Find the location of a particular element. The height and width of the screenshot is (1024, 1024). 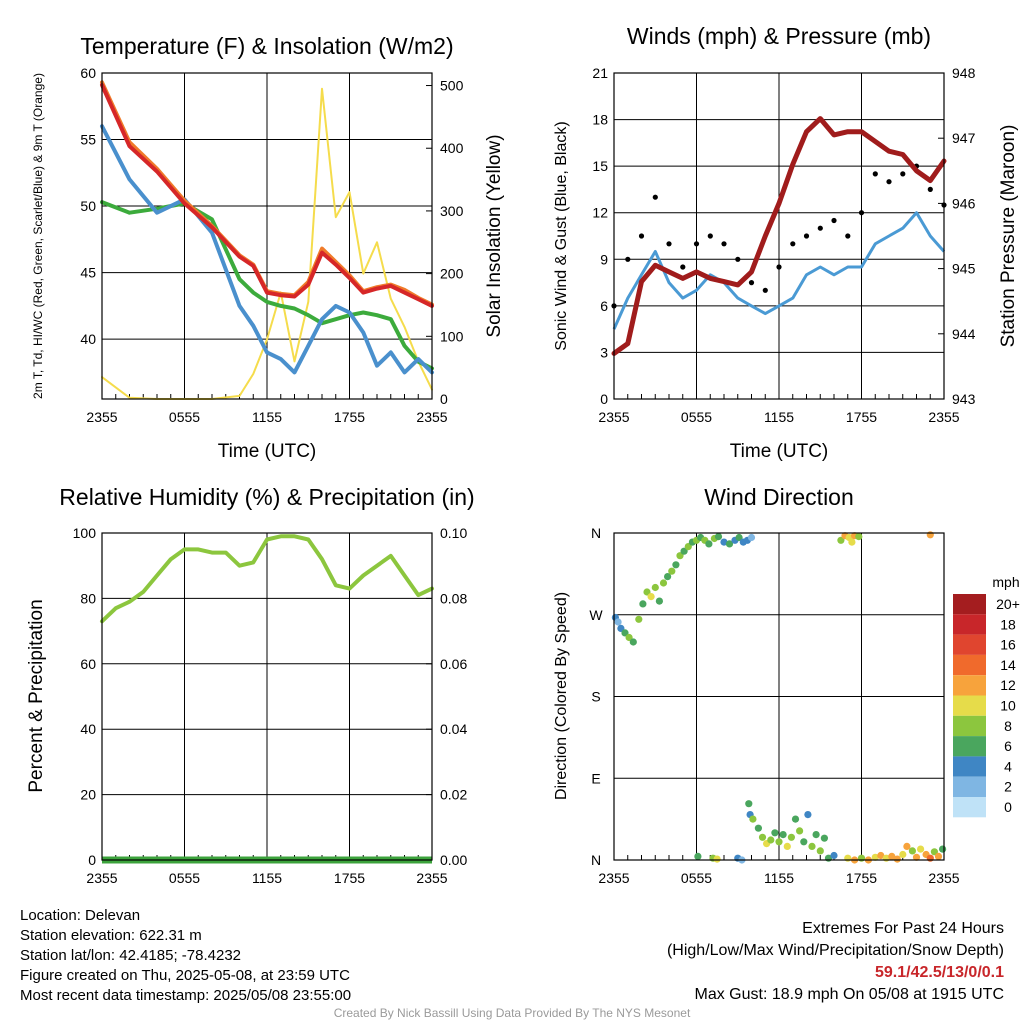

y2-tick-label: 0.04 is located at coordinates (453, 729).